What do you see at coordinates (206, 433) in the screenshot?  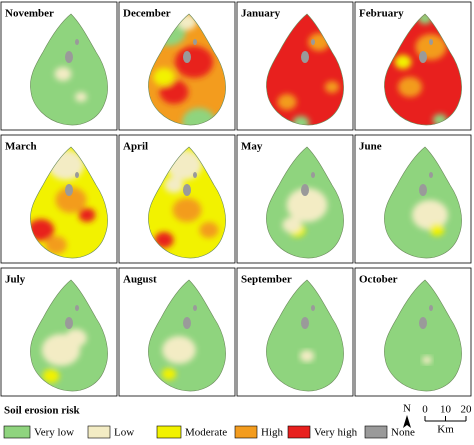 I see `legend-label: Moderate` at bounding box center [206, 433].